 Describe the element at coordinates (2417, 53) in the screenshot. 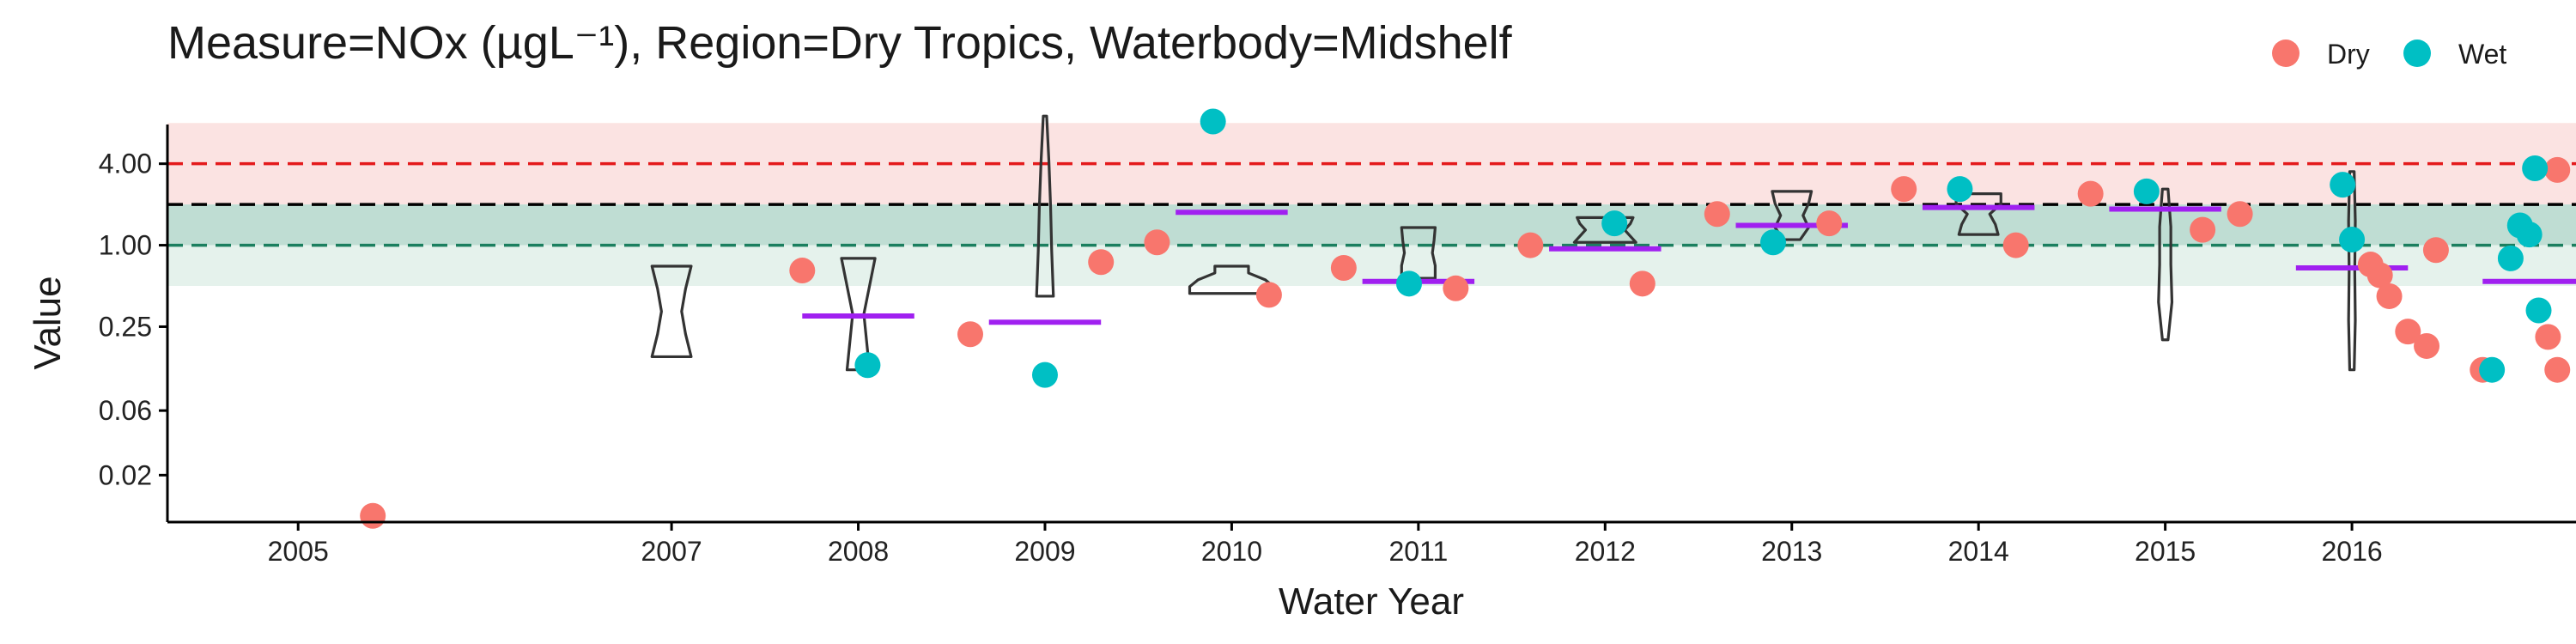

I see `legend-key-wet` at that location.